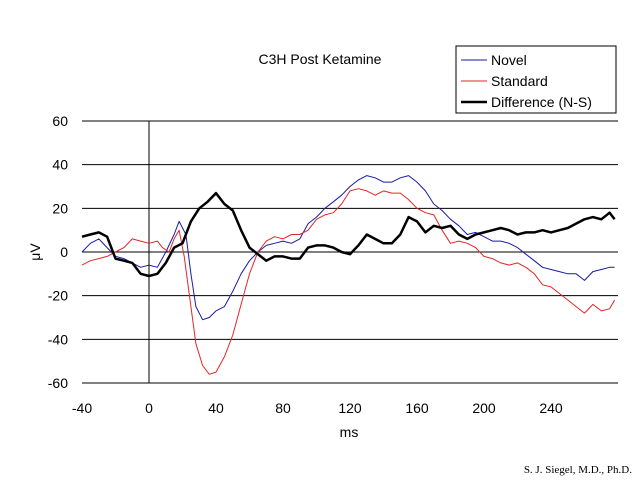 The height and width of the screenshot is (480, 640). I want to click on y-axis-label: μV, so click(35, 252).